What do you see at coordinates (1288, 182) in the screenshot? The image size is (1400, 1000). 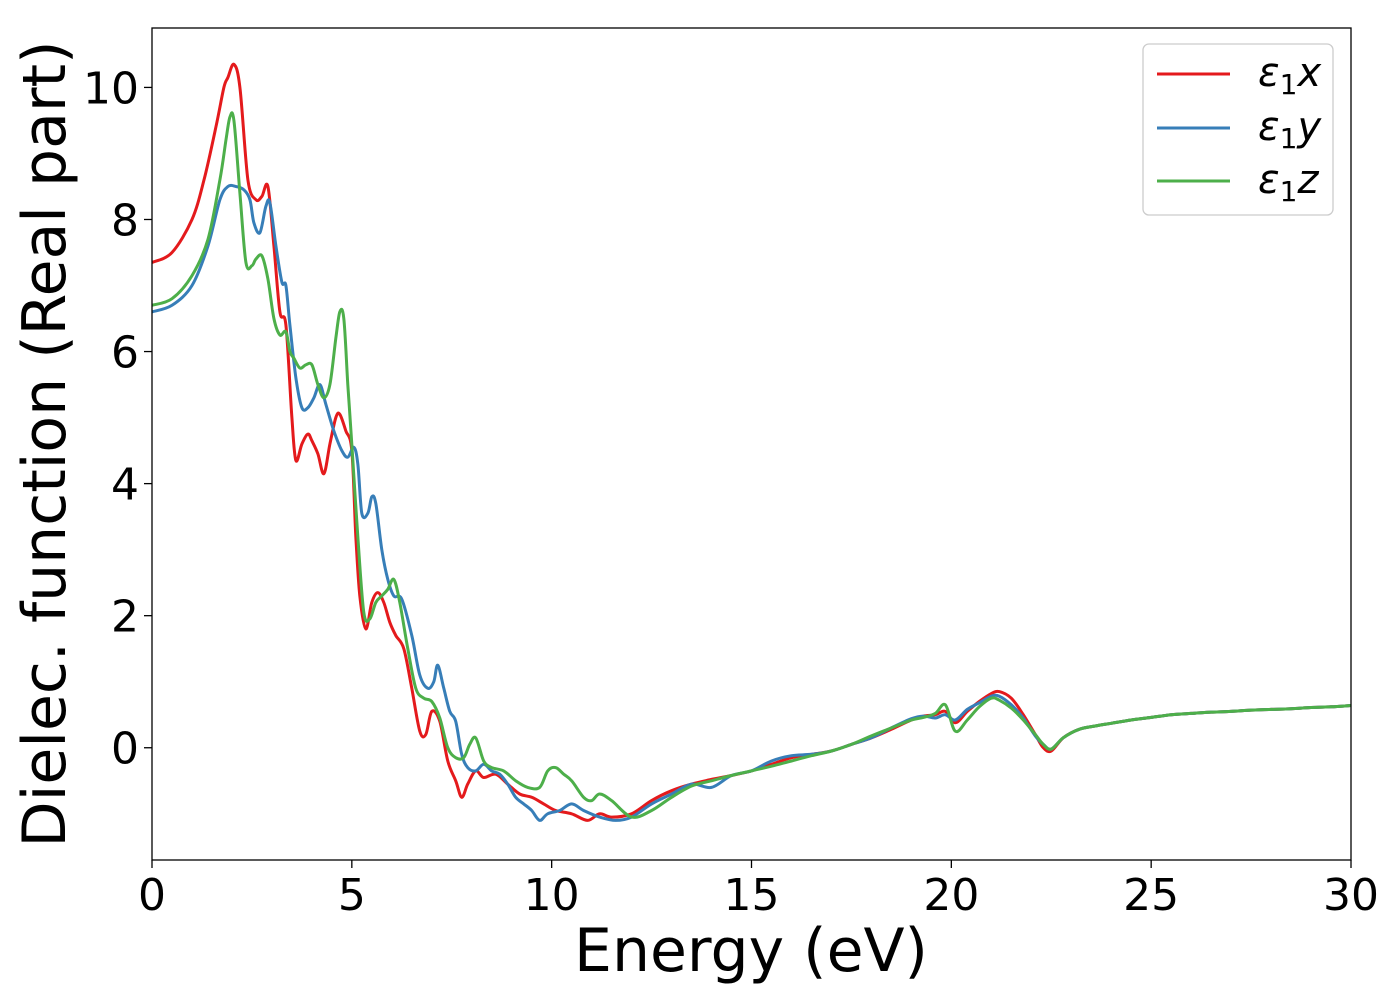 I see `legend-label-z: ε1z` at bounding box center [1288, 182].